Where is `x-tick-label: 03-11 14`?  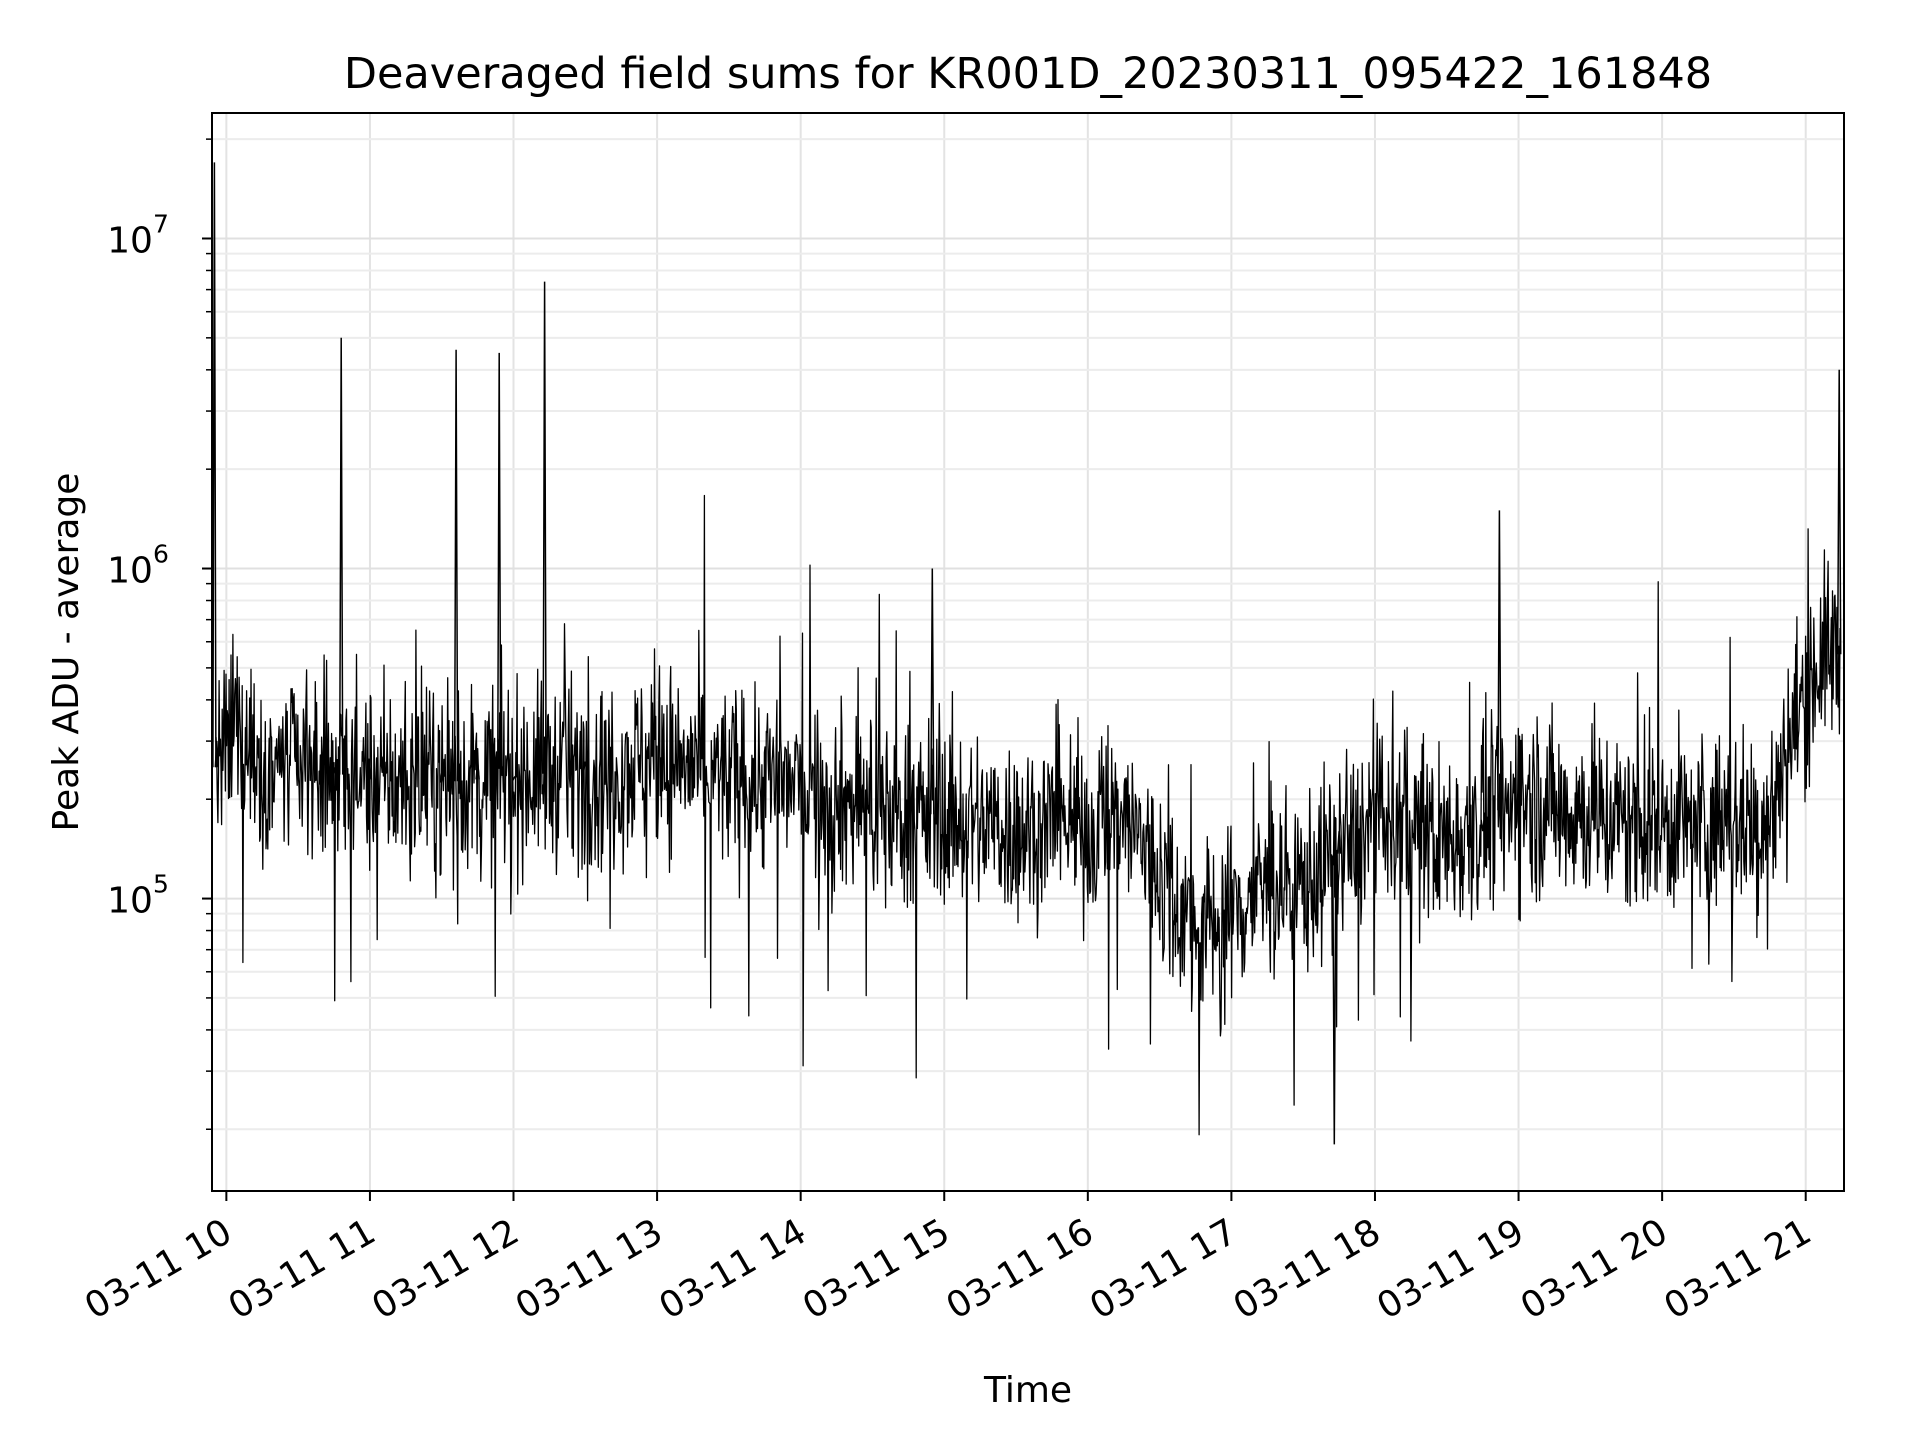
x-tick-label: 03-11 14 is located at coordinates (732, 1269).